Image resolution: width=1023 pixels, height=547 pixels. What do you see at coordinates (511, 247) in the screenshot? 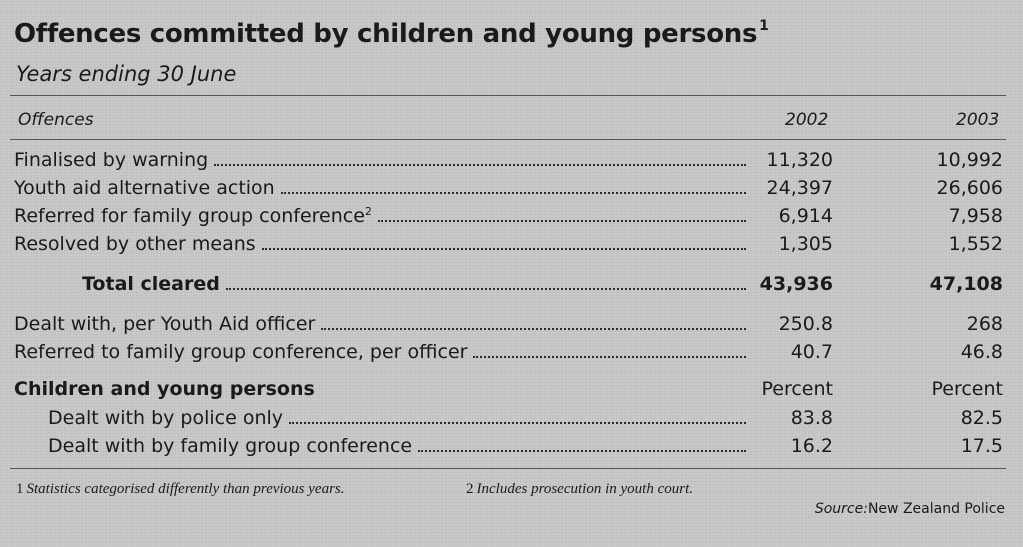
I see `table-row: Resolved by other means 1,305 1,552` at bounding box center [511, 247].